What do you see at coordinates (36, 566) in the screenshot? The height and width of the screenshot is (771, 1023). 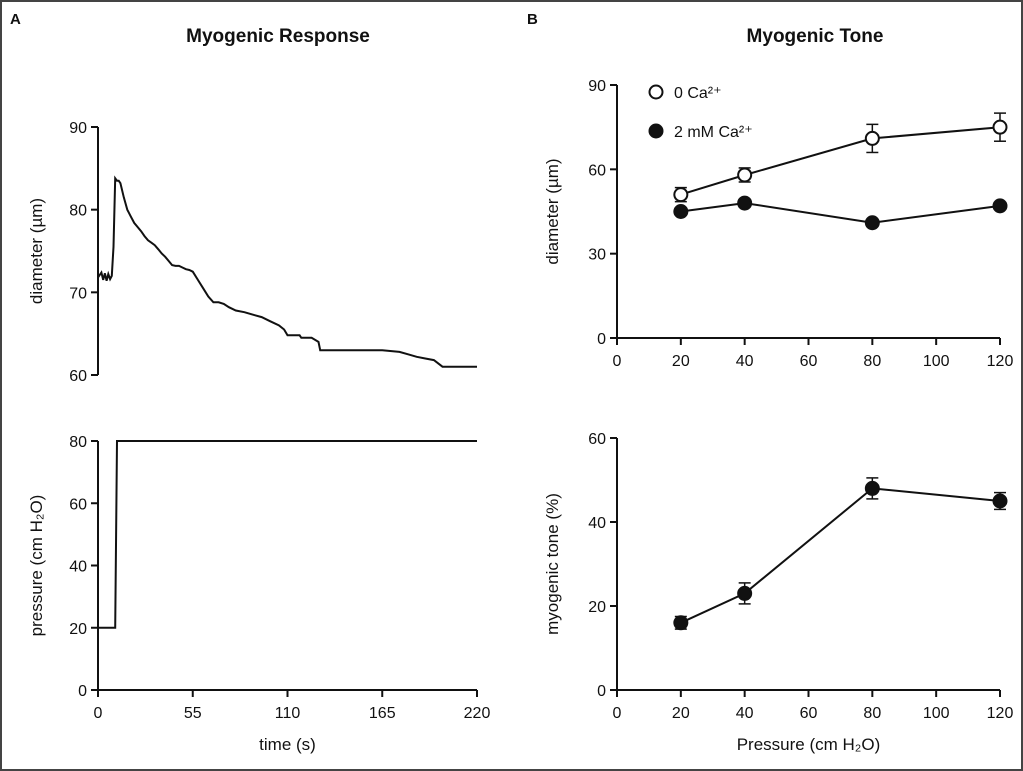 I see `y-axis-label: pressure (cm H₂O)` at bounding box center [36, 566].